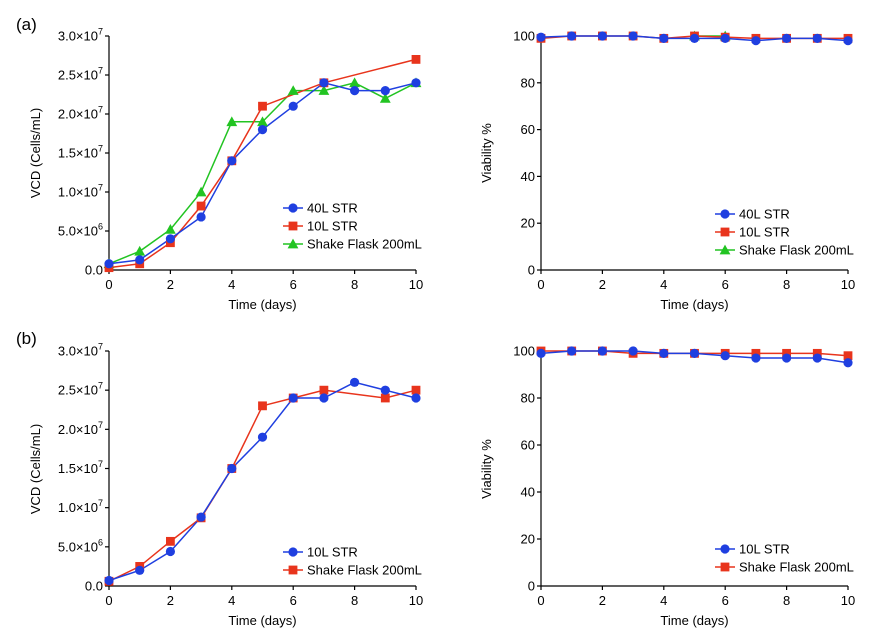 Image resolution: width=878 pixels, height=636 pixels. I want to click on chart-3-x-tick-label: 10, so click(416, 600).